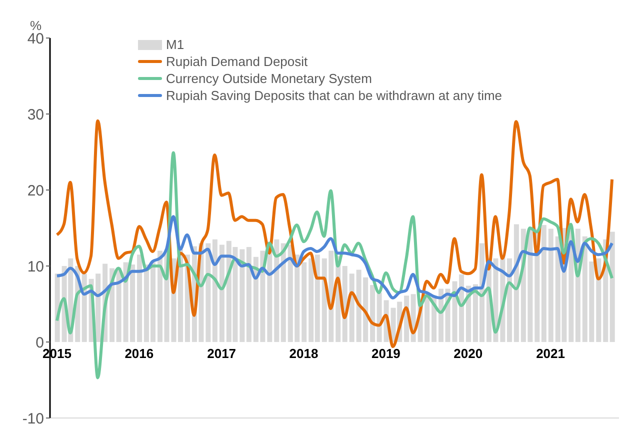 This screenshot has height=428, width=627. I want to click on y-tick-label: 30, so click(35, 115).